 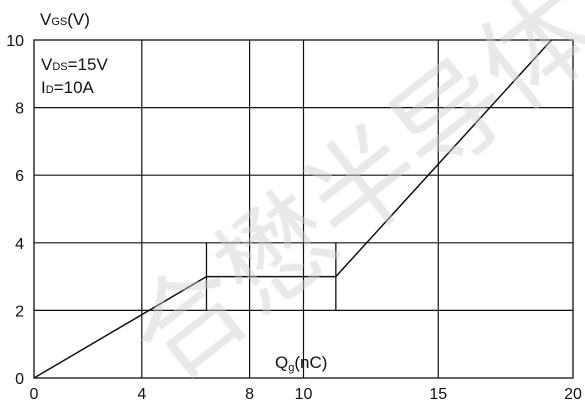 I want to click on y-axis-label-sub: GS, so click(x=59, y=22).